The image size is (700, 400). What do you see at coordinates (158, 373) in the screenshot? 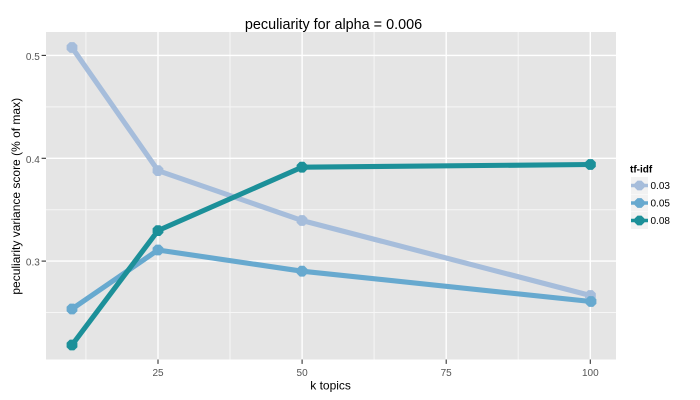
I see `svg-text: 25` at bounding box center [158, 373].